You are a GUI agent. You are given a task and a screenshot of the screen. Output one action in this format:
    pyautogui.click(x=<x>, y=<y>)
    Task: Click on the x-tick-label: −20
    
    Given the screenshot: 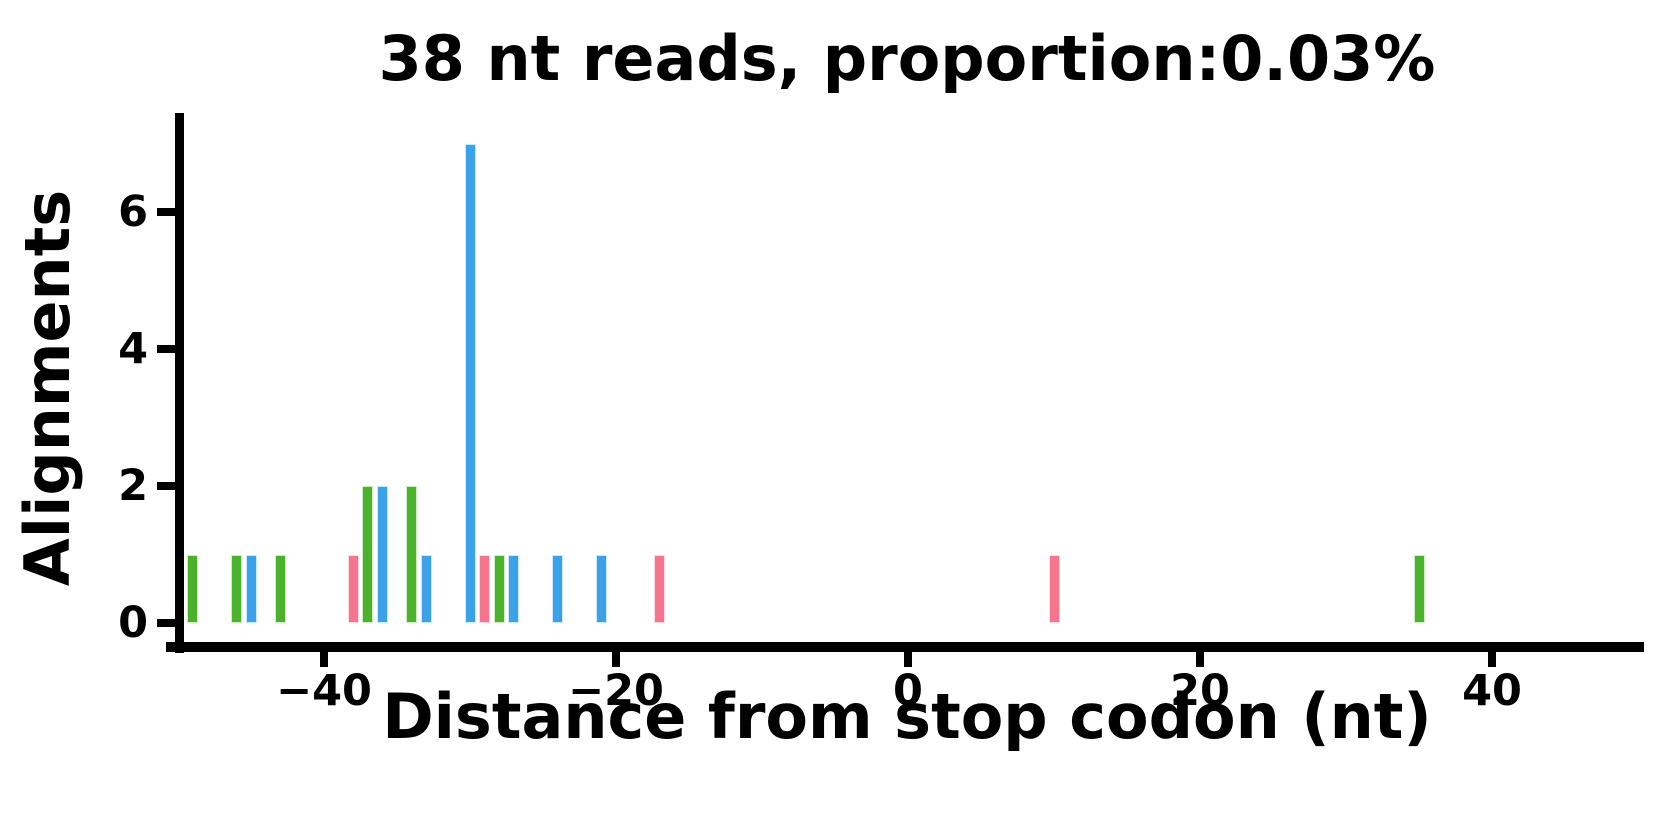 What is the action you would take?
    pyautogui.click(x=616, y=691)
    